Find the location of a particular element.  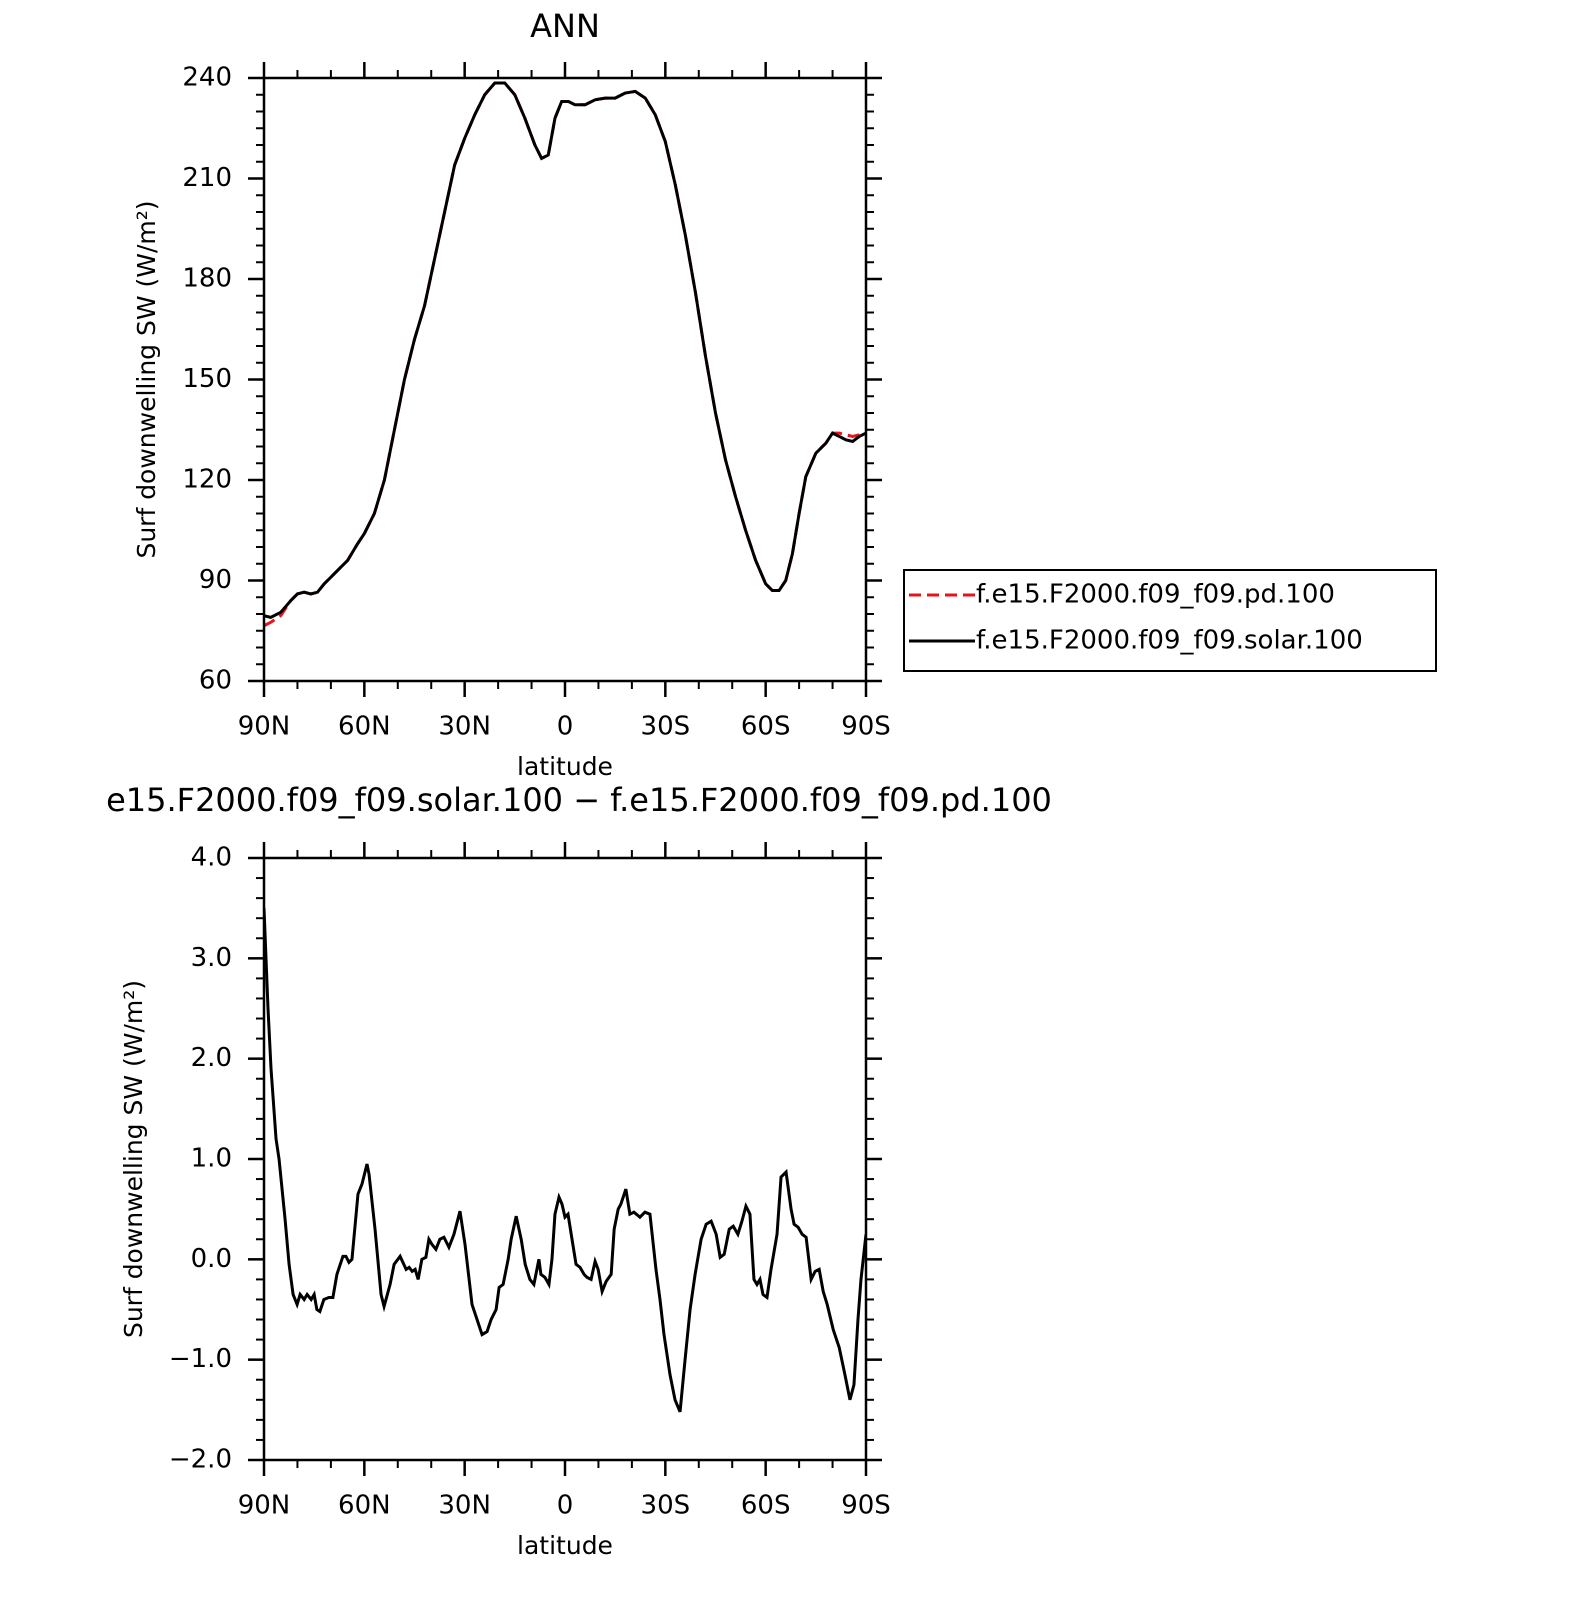

chart-title: ANN is located at coordinates (565, 26).